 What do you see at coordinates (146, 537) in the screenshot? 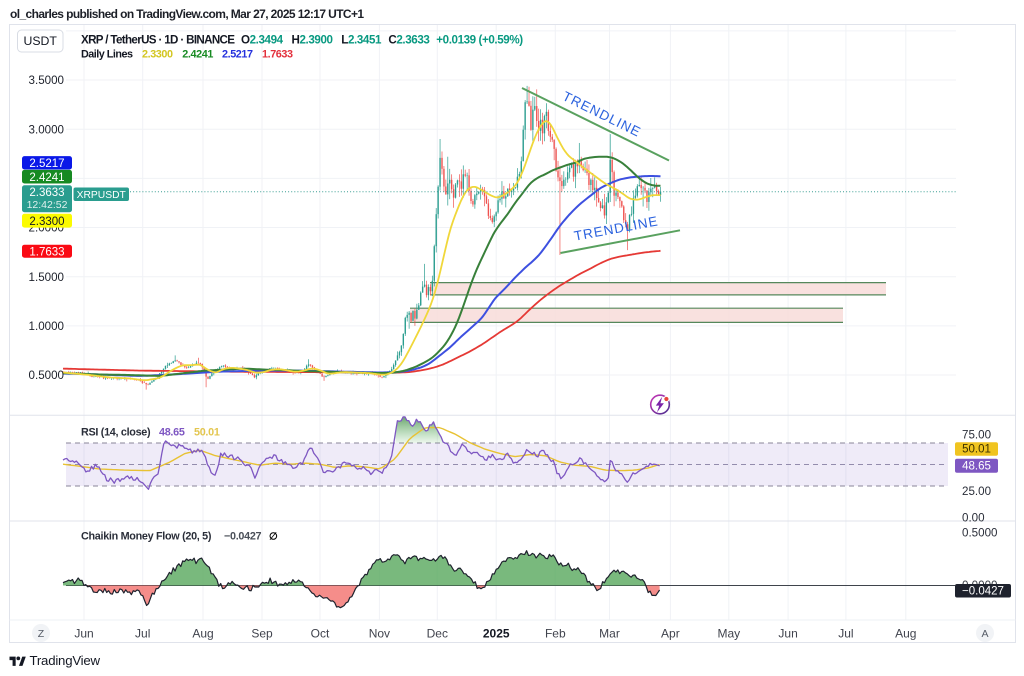
I see `svg-text: Chaikin Money Flow (20, 5)` at bounding box center [146, 537].